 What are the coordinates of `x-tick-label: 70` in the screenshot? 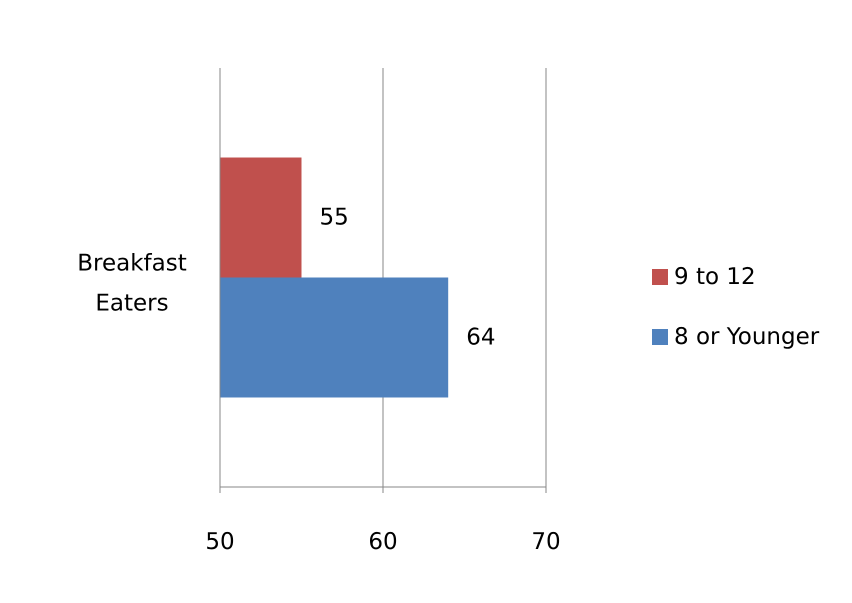 It's located at (546, 542).